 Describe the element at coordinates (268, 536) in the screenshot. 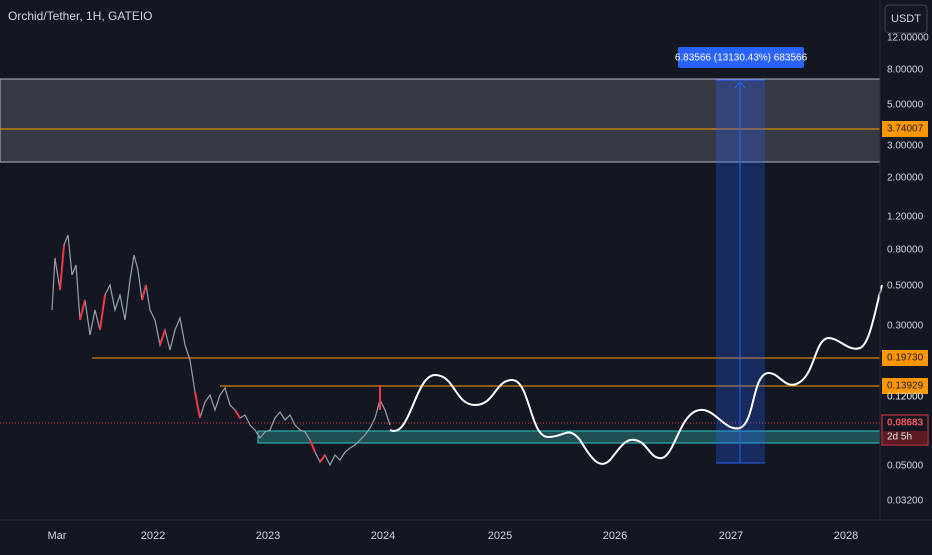

I see `time-label: 2023` at that location.